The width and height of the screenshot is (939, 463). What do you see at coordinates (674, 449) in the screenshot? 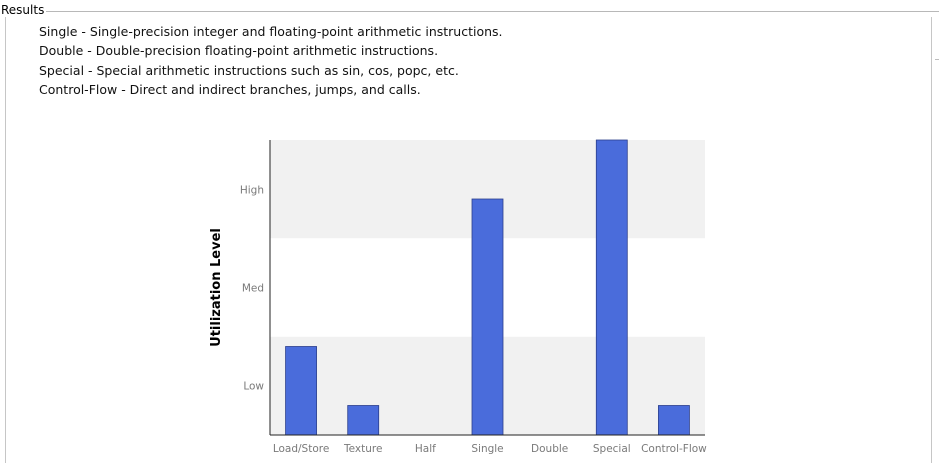
I see `x-tick-label: Control-Flow` at bounding box center [674, 449].